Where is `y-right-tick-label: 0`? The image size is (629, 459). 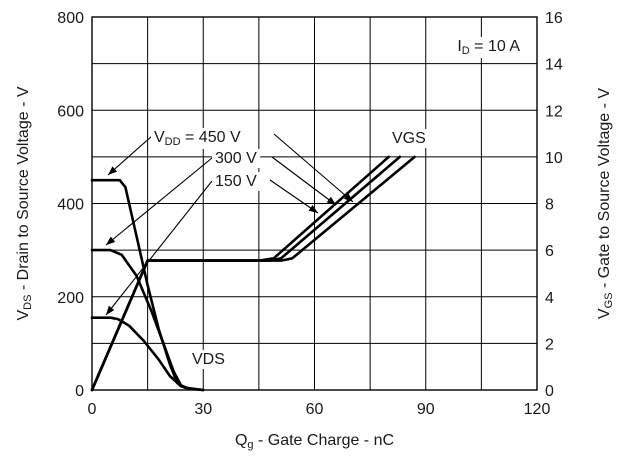 y-right-tick-label: 0 is located at coordinates (549, 391).